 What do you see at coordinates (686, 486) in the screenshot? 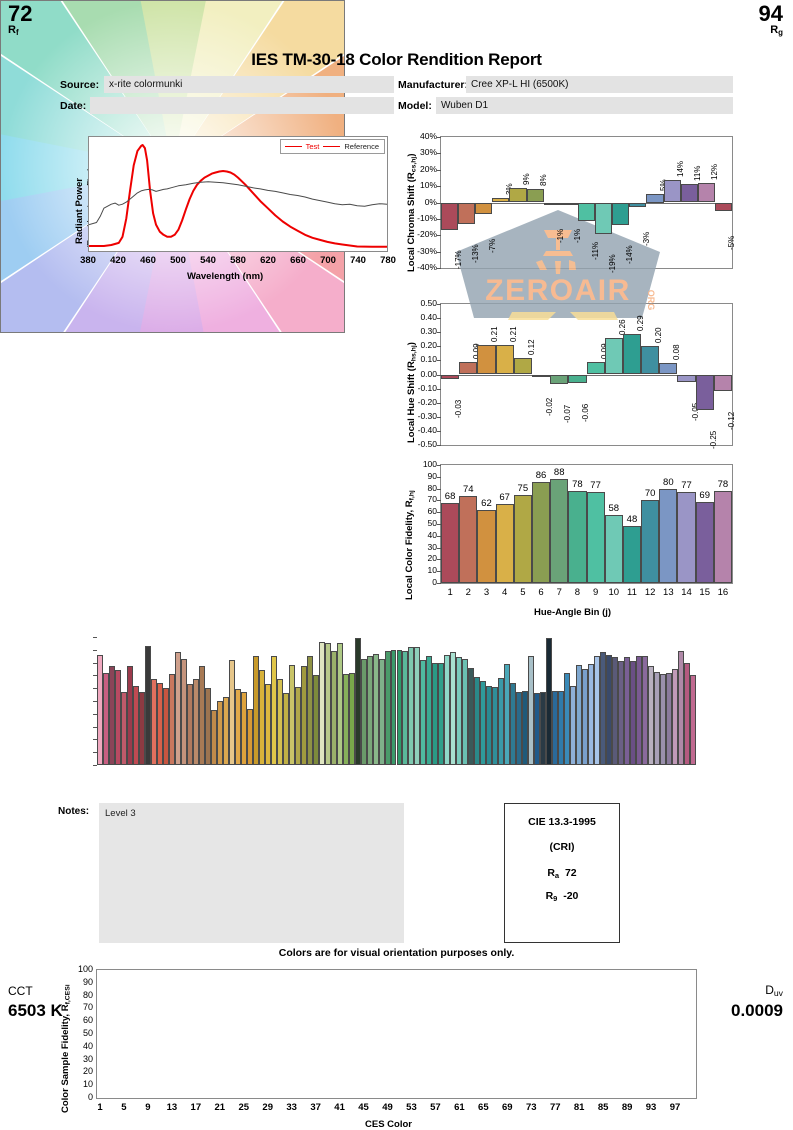
I see `fidelity-bar-label: 77` at bounding box center [686, 486].